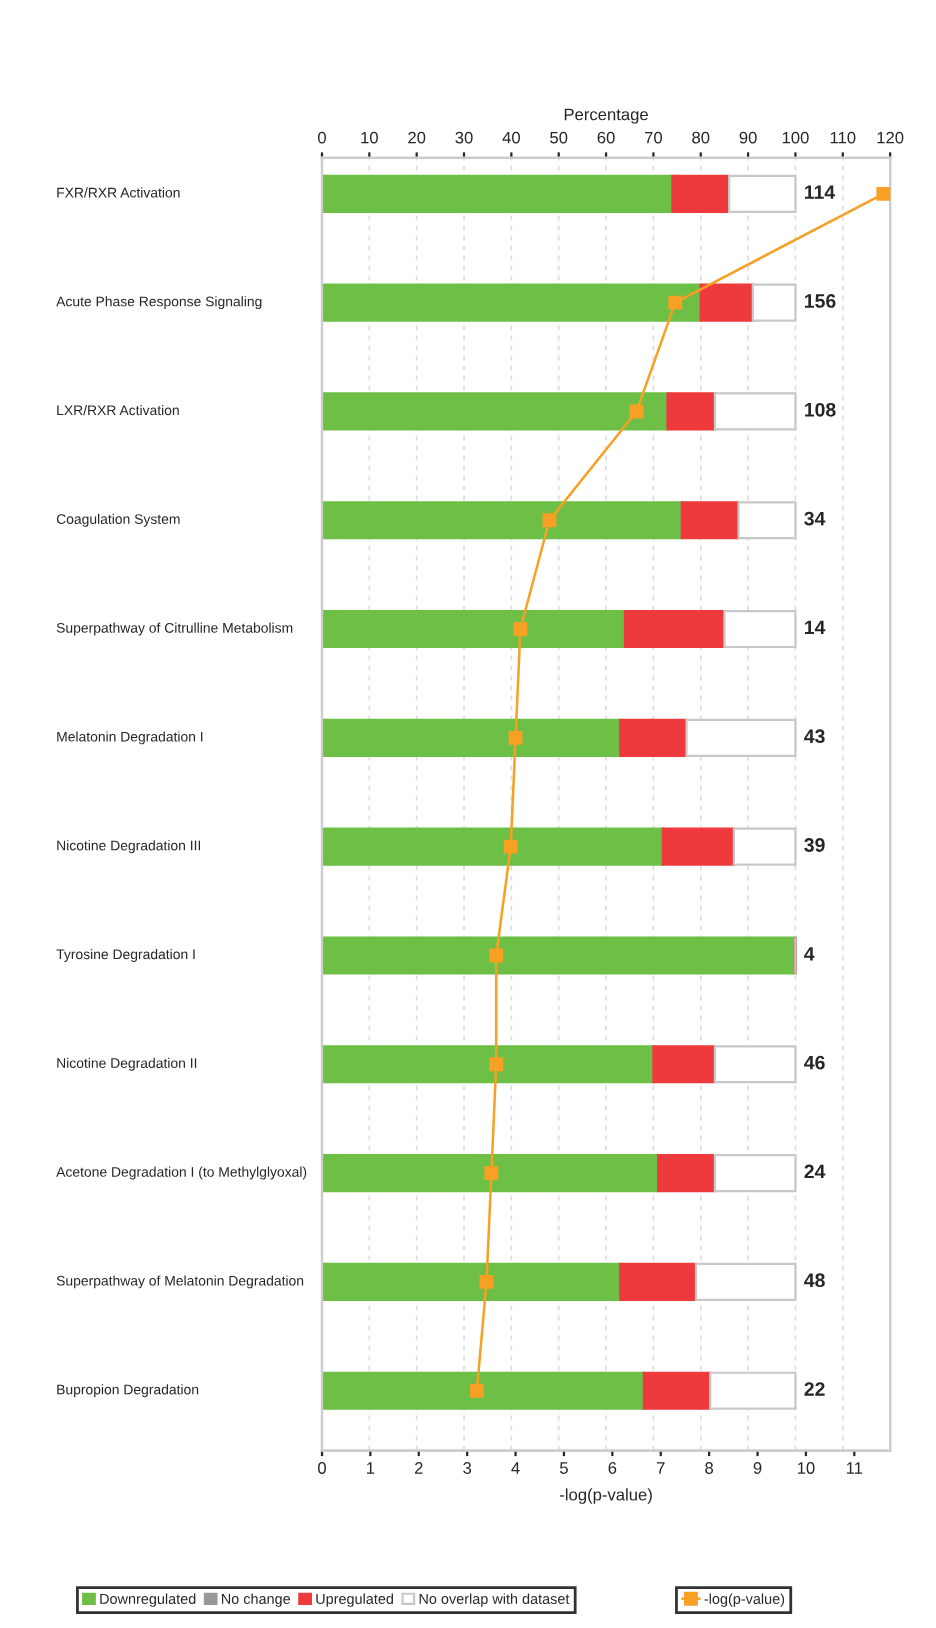  I want to click on annotation: 22, so click(814, 1389).